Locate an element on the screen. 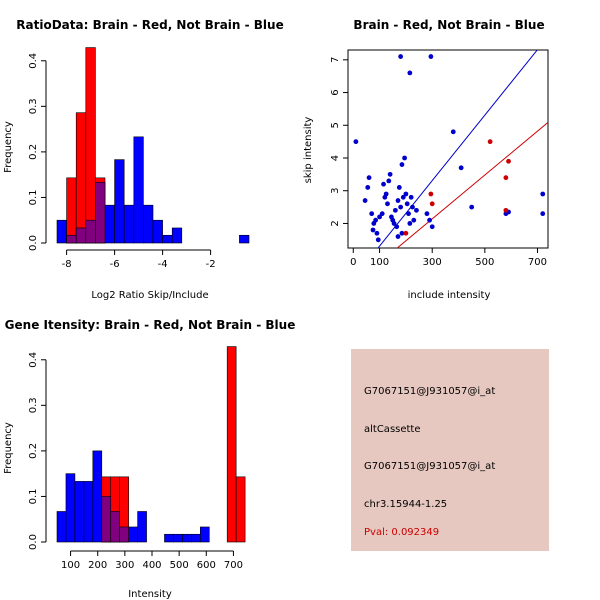 Image resolution: width=600 pixels, height=600 pixels. intensity-histogram-ylabel: Frequency is located at coordinates (8, 448).